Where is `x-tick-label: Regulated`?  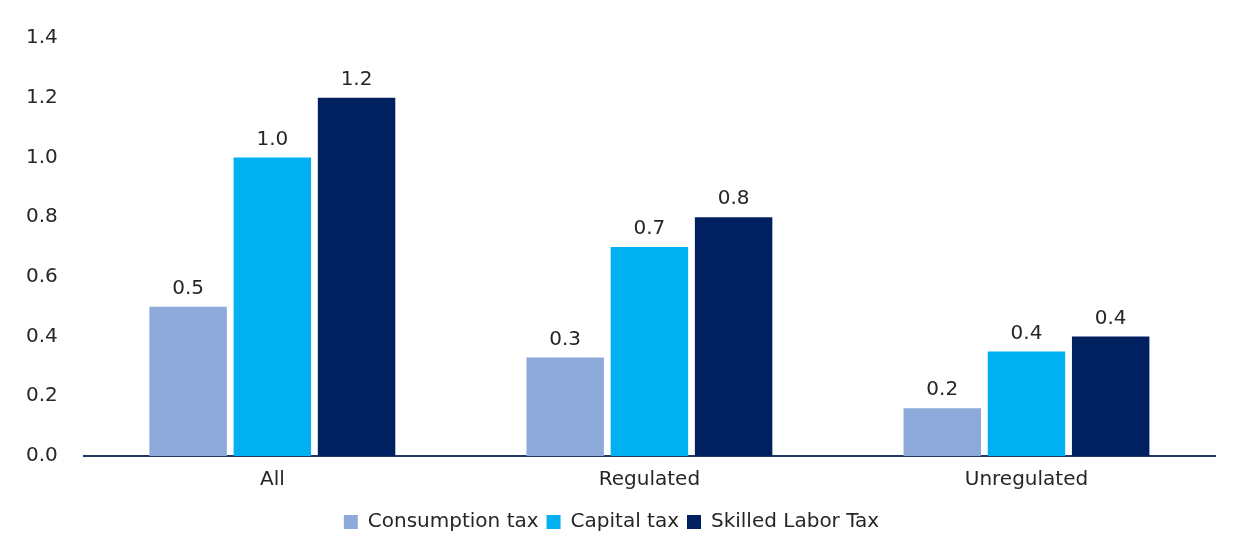 x-tick-label: Regulated is located at coordinates (649, 478).